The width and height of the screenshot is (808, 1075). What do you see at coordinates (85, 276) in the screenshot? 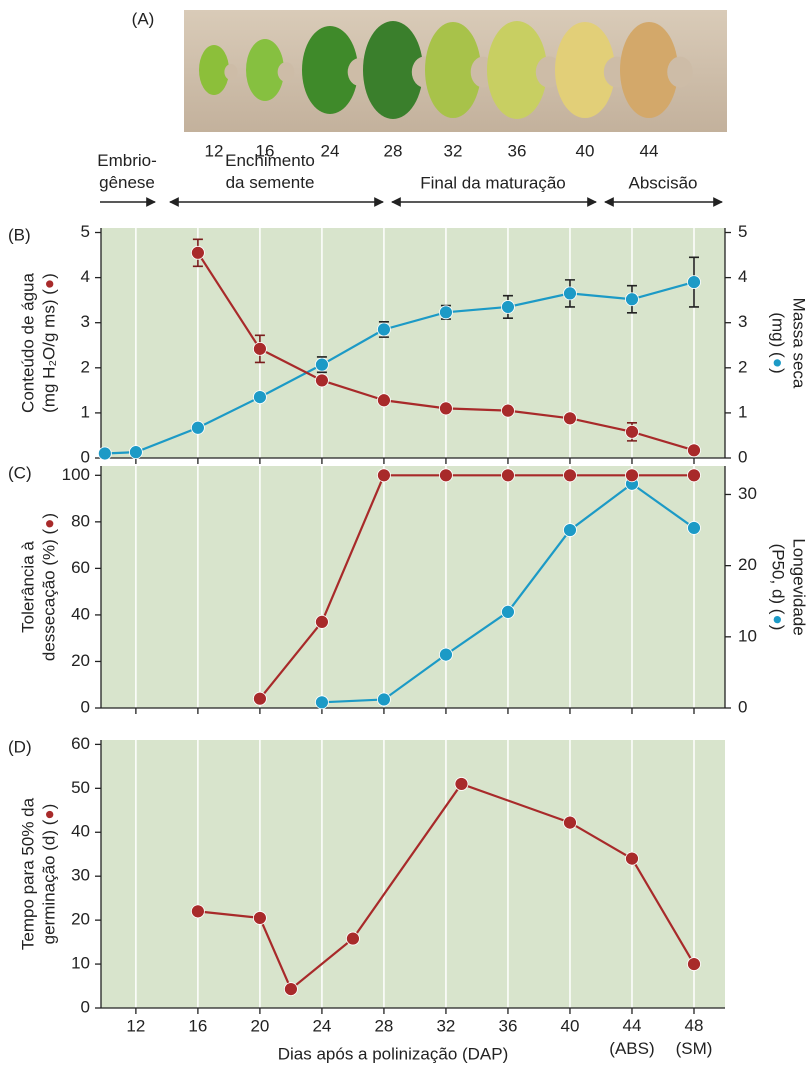
I see `y-tick-label: 4` at bounding box center [85, 276].